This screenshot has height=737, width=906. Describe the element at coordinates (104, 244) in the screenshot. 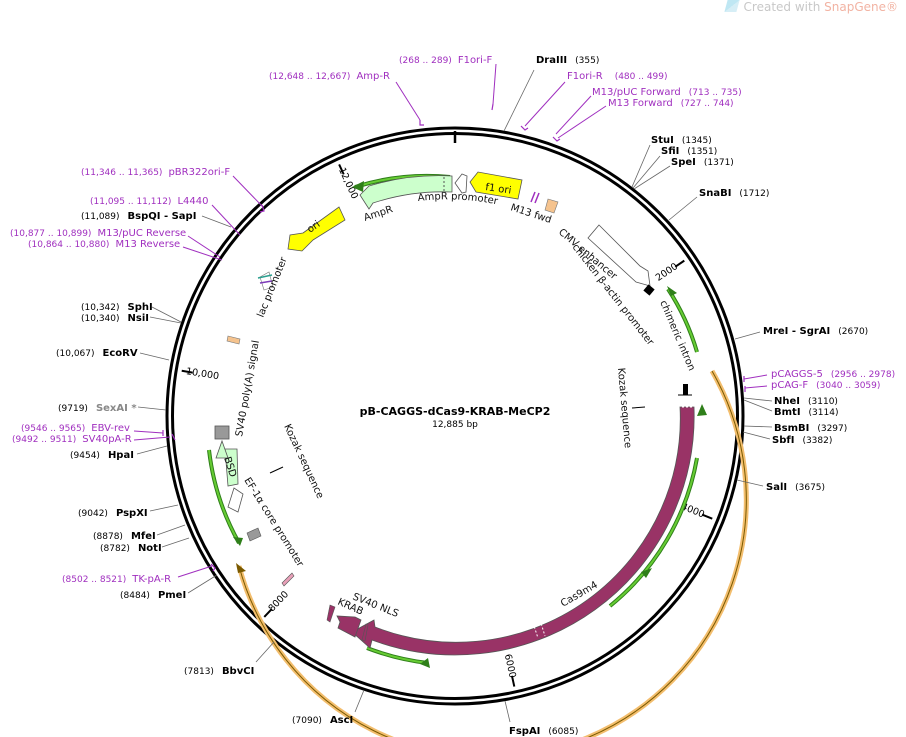

I see `primer-m13-reverse: (10,864 .. 10,880) M13 Reverse` at that location.